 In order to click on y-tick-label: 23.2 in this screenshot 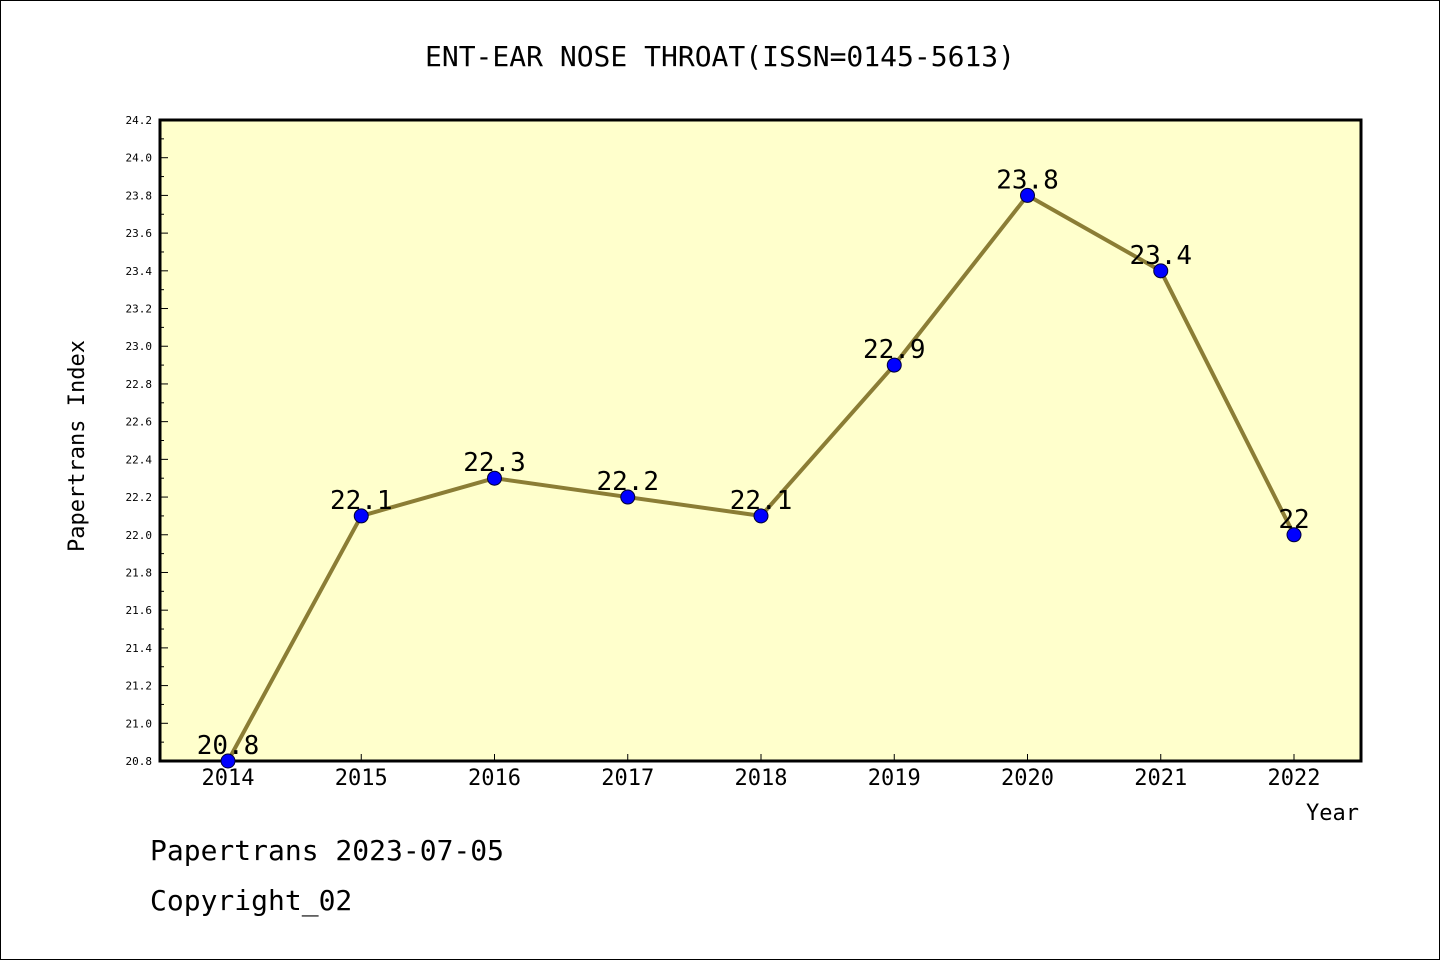, I will do `click(139, 309)`.